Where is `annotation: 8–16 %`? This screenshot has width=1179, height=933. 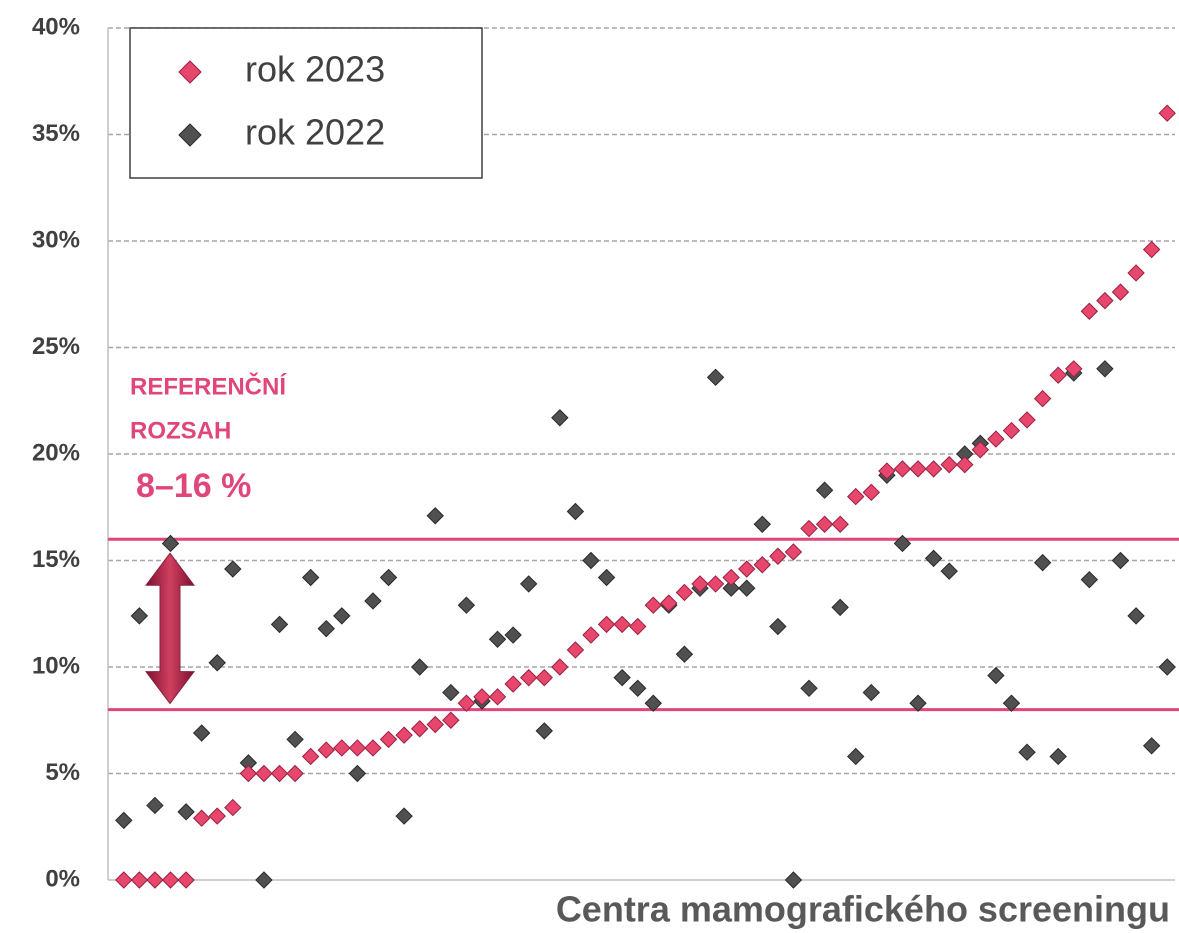
annotation: 8–16 % is located at coordinates (193, 486).